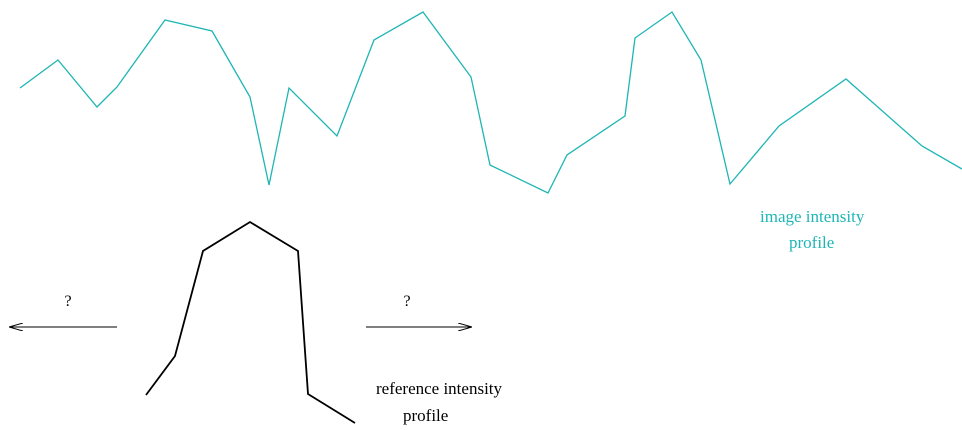  What do you see at coordinates (811, 242) in the screenshot?
I see `image-profile-label-line2: profile` at bounding box center [811, 242].